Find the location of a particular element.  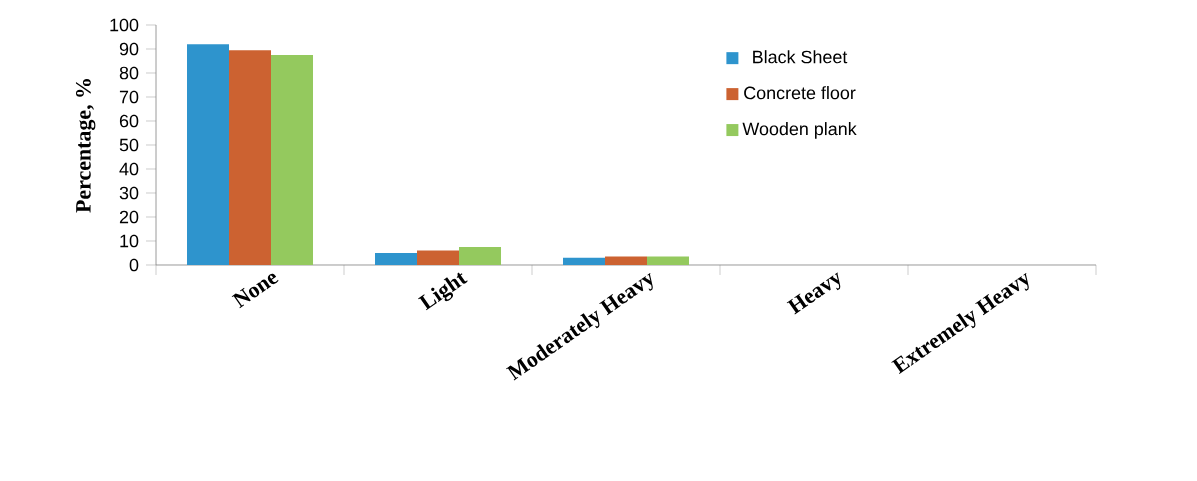

legend-label: Concrete floor is located at coordinates (800, 93).